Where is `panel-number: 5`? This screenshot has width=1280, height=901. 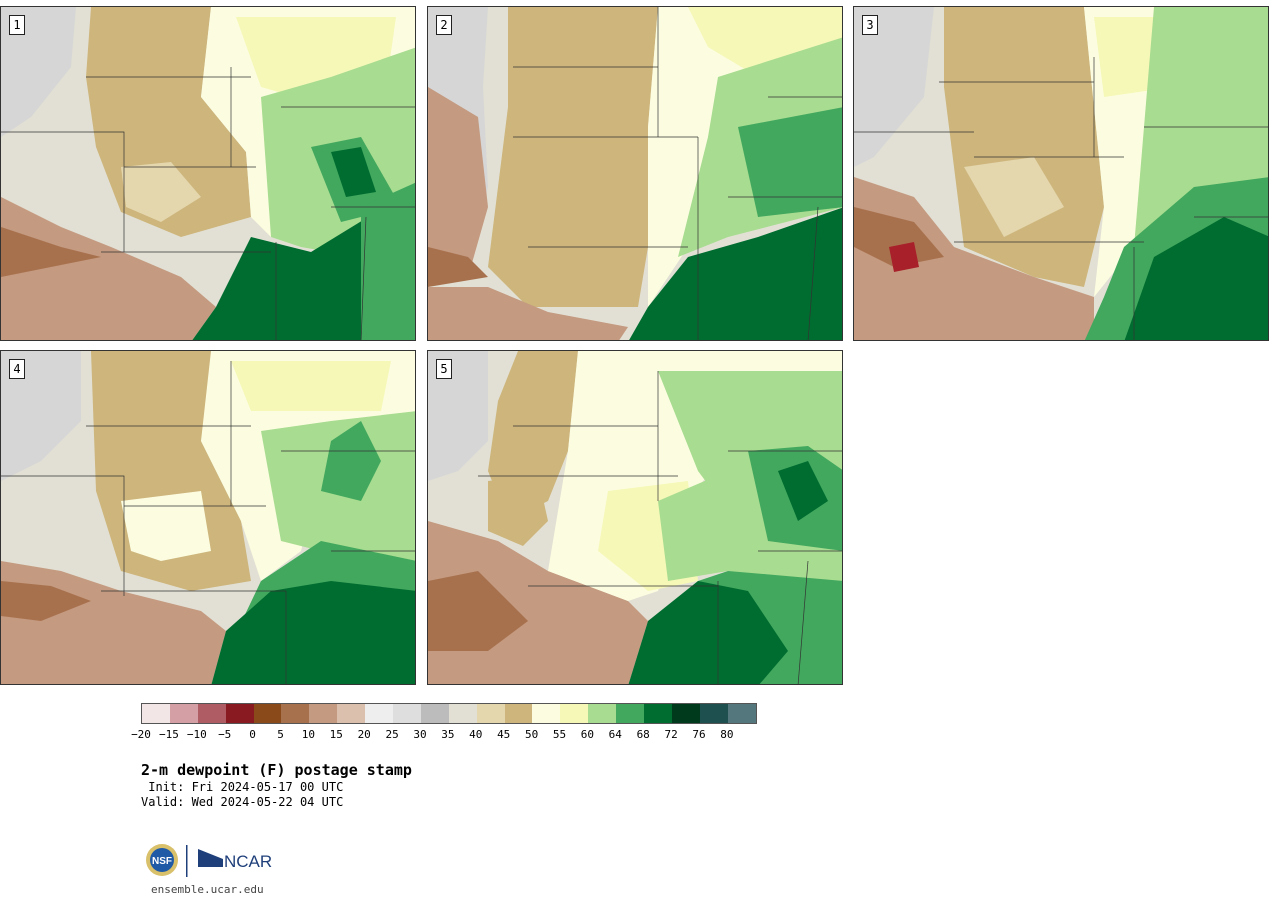
panel-number: 5 is located at coordinates (444, 369).